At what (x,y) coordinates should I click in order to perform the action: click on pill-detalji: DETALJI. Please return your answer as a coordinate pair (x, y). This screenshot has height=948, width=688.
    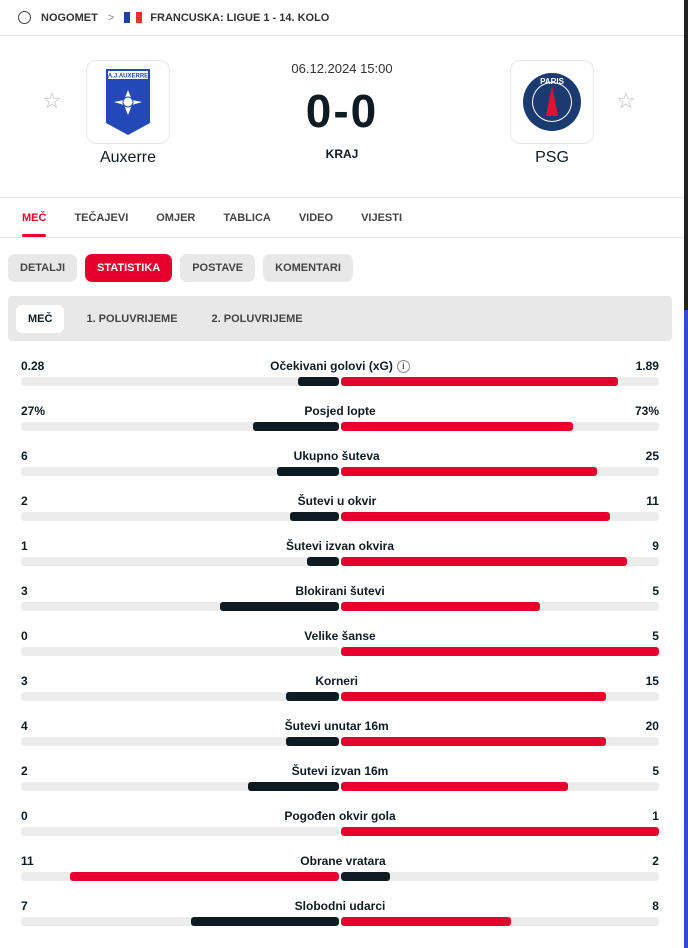
    Looking at the image, I should click on (43, 268).